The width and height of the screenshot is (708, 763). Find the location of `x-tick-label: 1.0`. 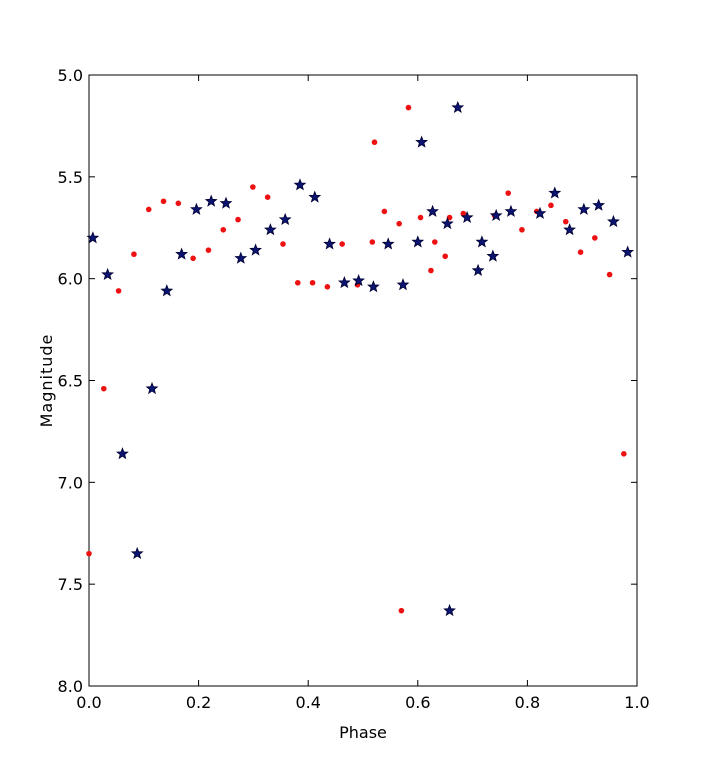

x-tick-label: 1.0 is located at coordinates (636, 702).